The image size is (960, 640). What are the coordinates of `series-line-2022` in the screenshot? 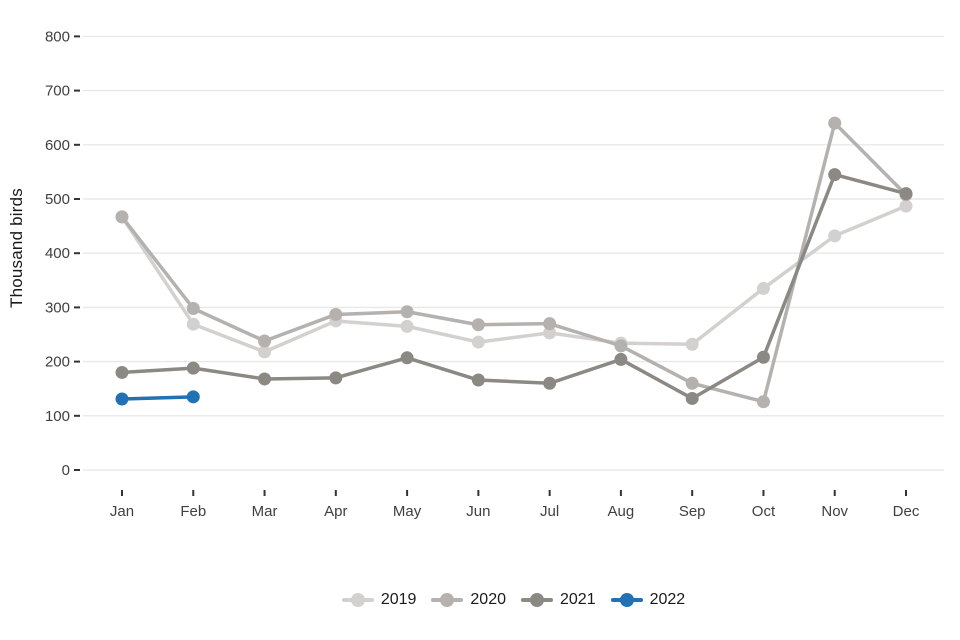 It's located at (158, 398).